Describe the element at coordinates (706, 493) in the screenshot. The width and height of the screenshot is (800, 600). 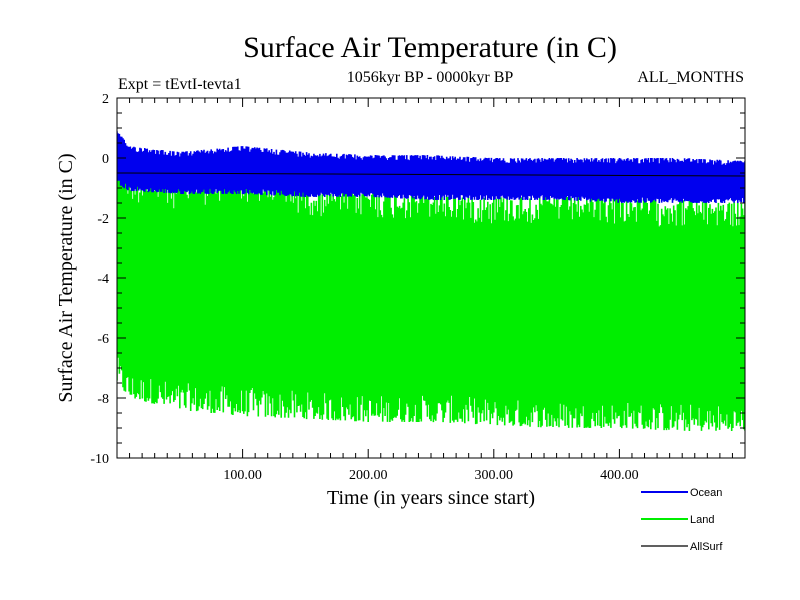
I see `legend-label-ocean: Ocean` at that location.